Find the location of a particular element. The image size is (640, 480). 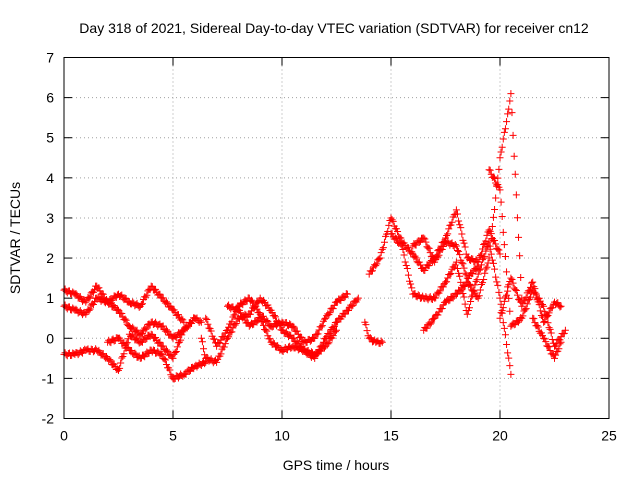

y-tick-label: 3 is located at coordinates (50, 218).